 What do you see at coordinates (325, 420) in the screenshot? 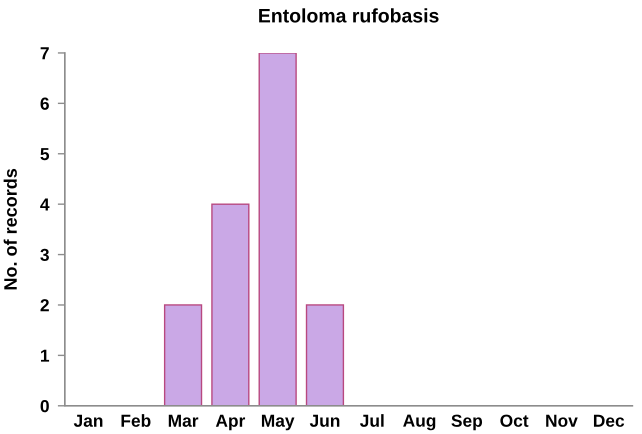
I see `x-tick-label: Jun` at bounding box center [325, 420].